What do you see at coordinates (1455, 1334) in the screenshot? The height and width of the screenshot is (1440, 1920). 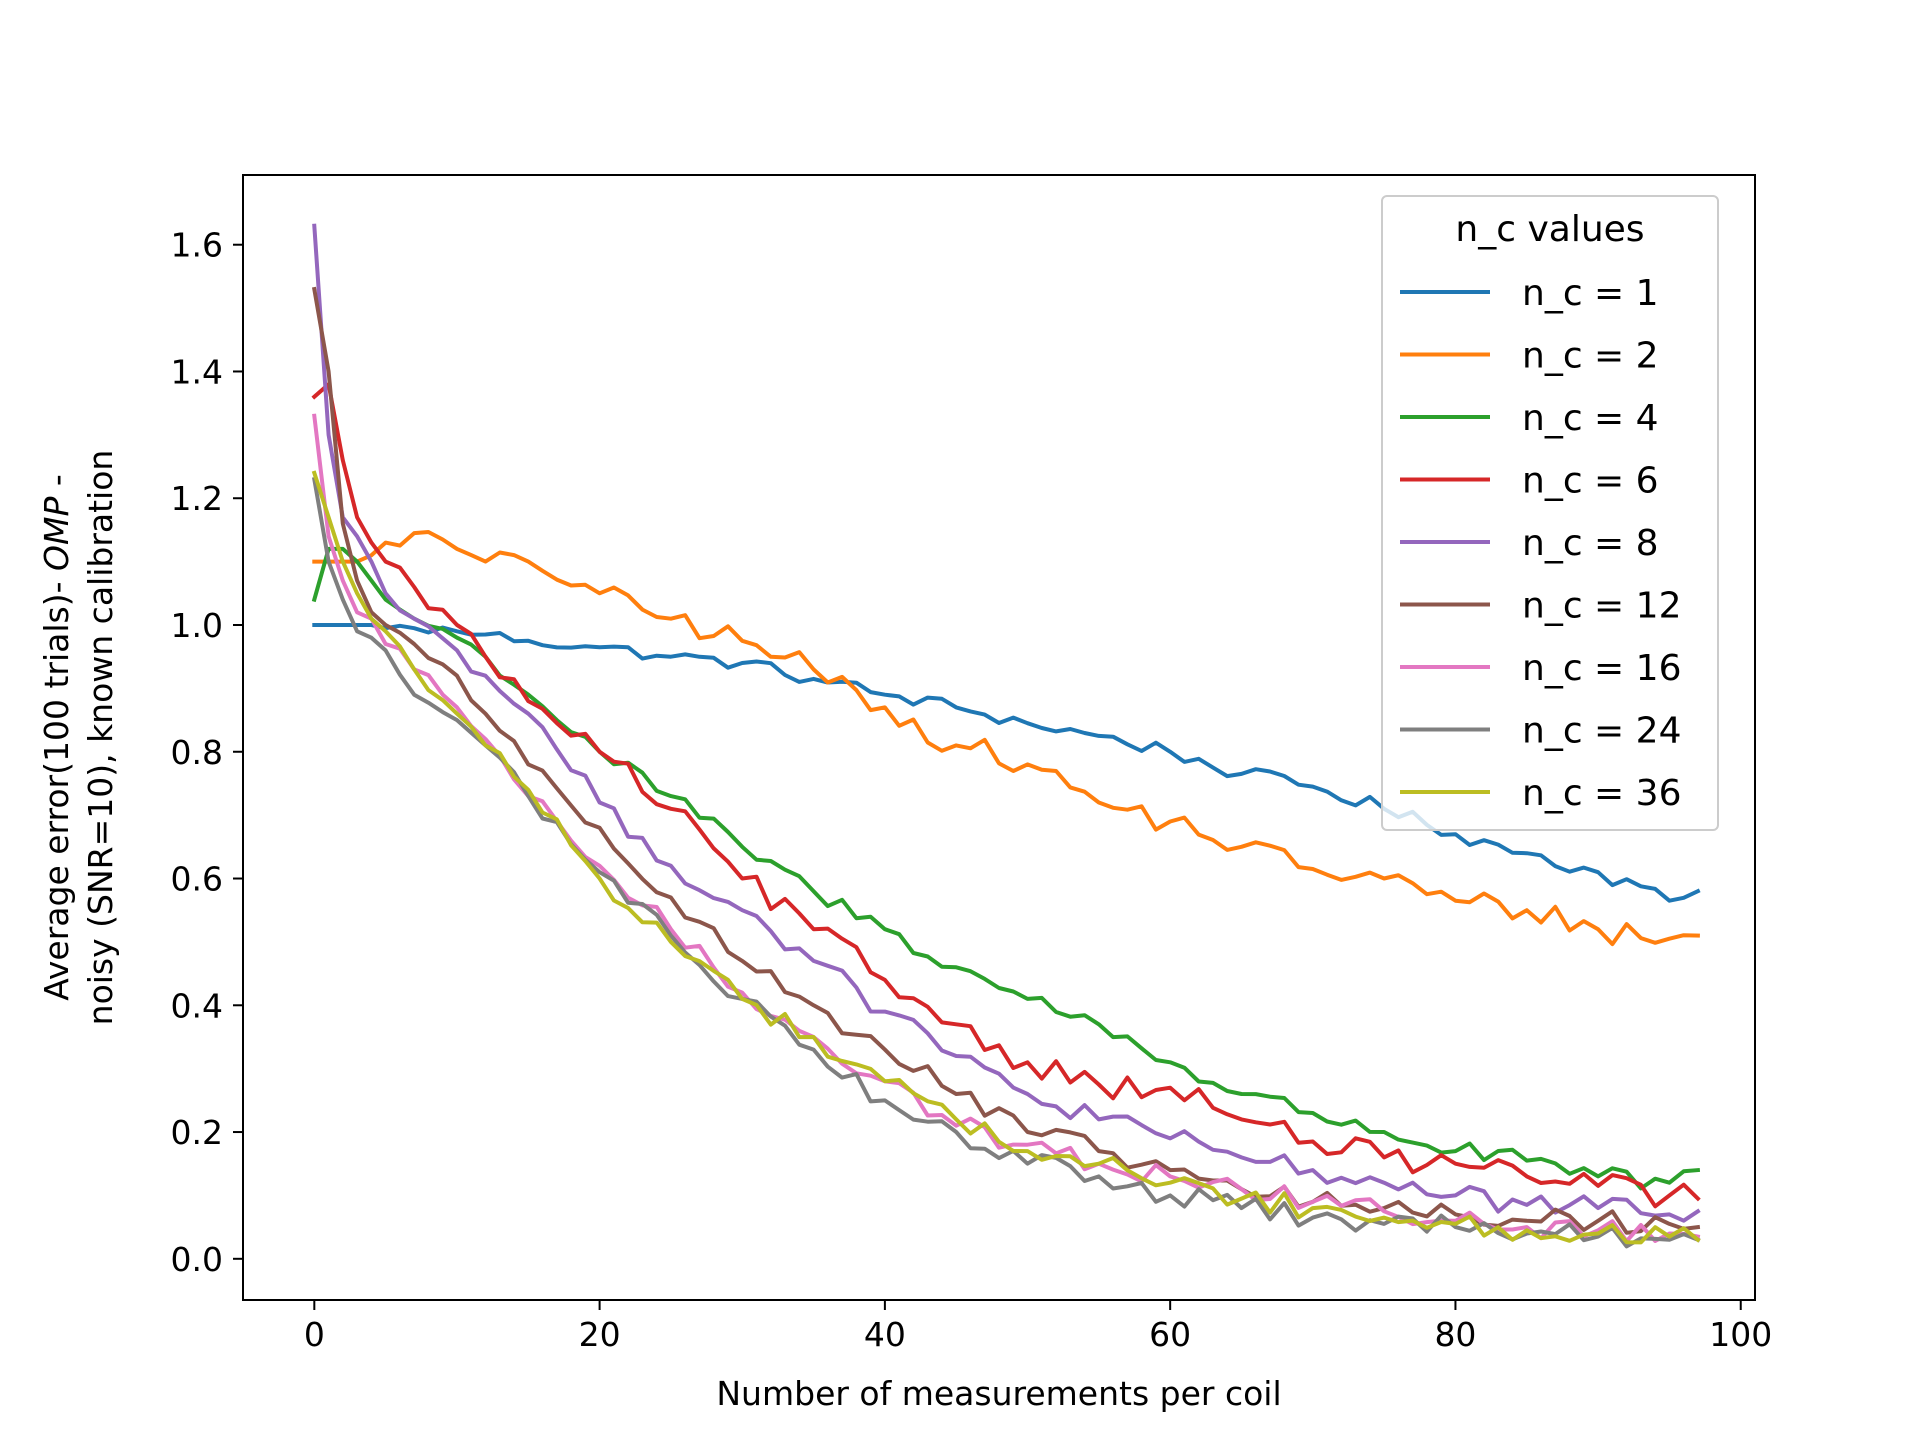 I see `x-tick-label: 80` at bounding box center [1455, 1334].